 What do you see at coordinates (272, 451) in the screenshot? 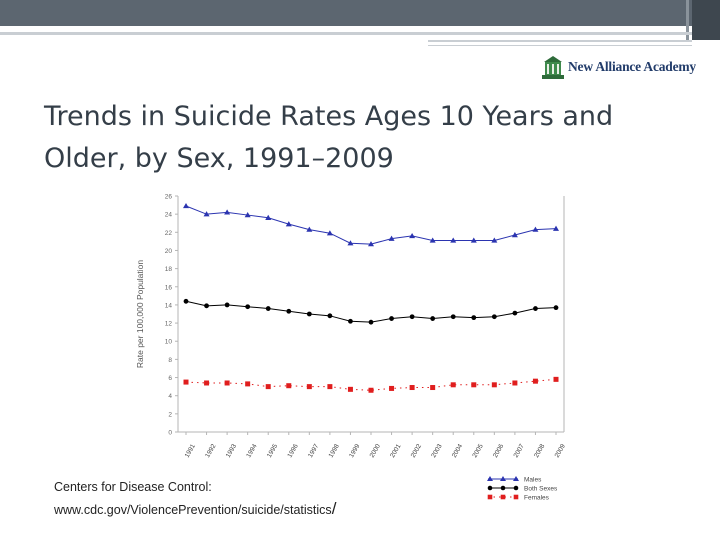
I see `x-tick-label: 1995` at bounding box center [272, 451].